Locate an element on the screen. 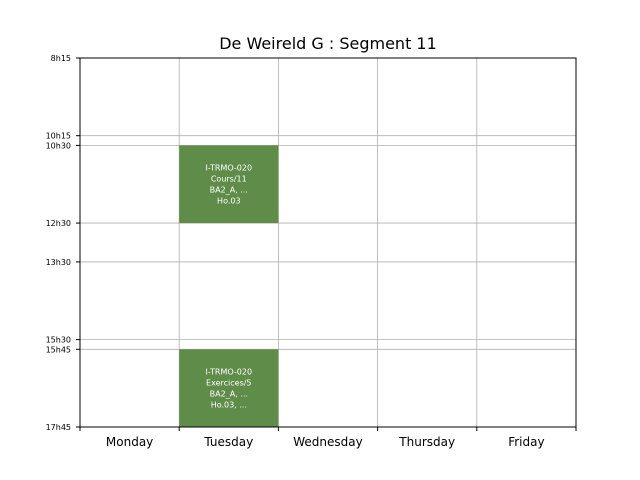 This screenshot has height=480, width=640. y-tick-label: 12h30 is located at coordinates (58, 223).